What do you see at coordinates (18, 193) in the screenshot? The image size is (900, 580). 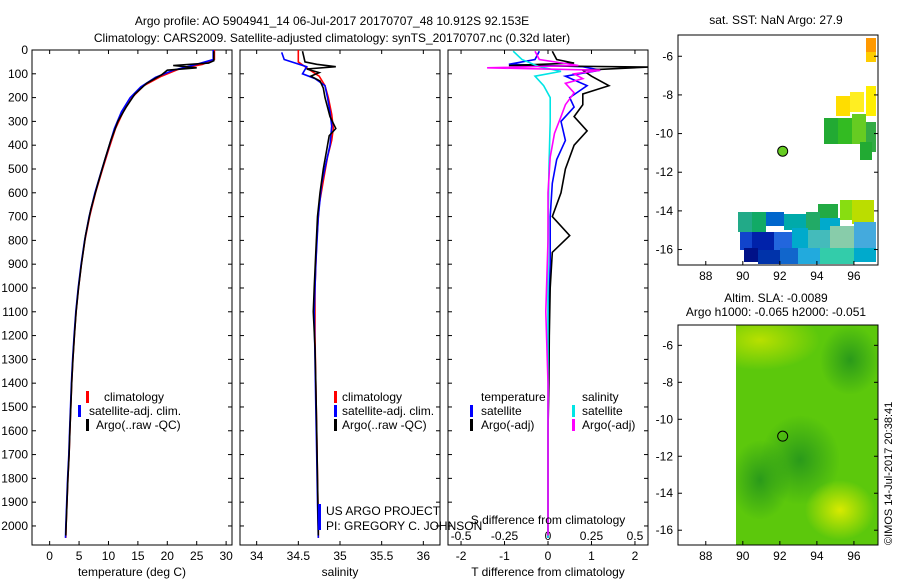 I see `depth-tick-label: 600` at bounding box center [18, 193].